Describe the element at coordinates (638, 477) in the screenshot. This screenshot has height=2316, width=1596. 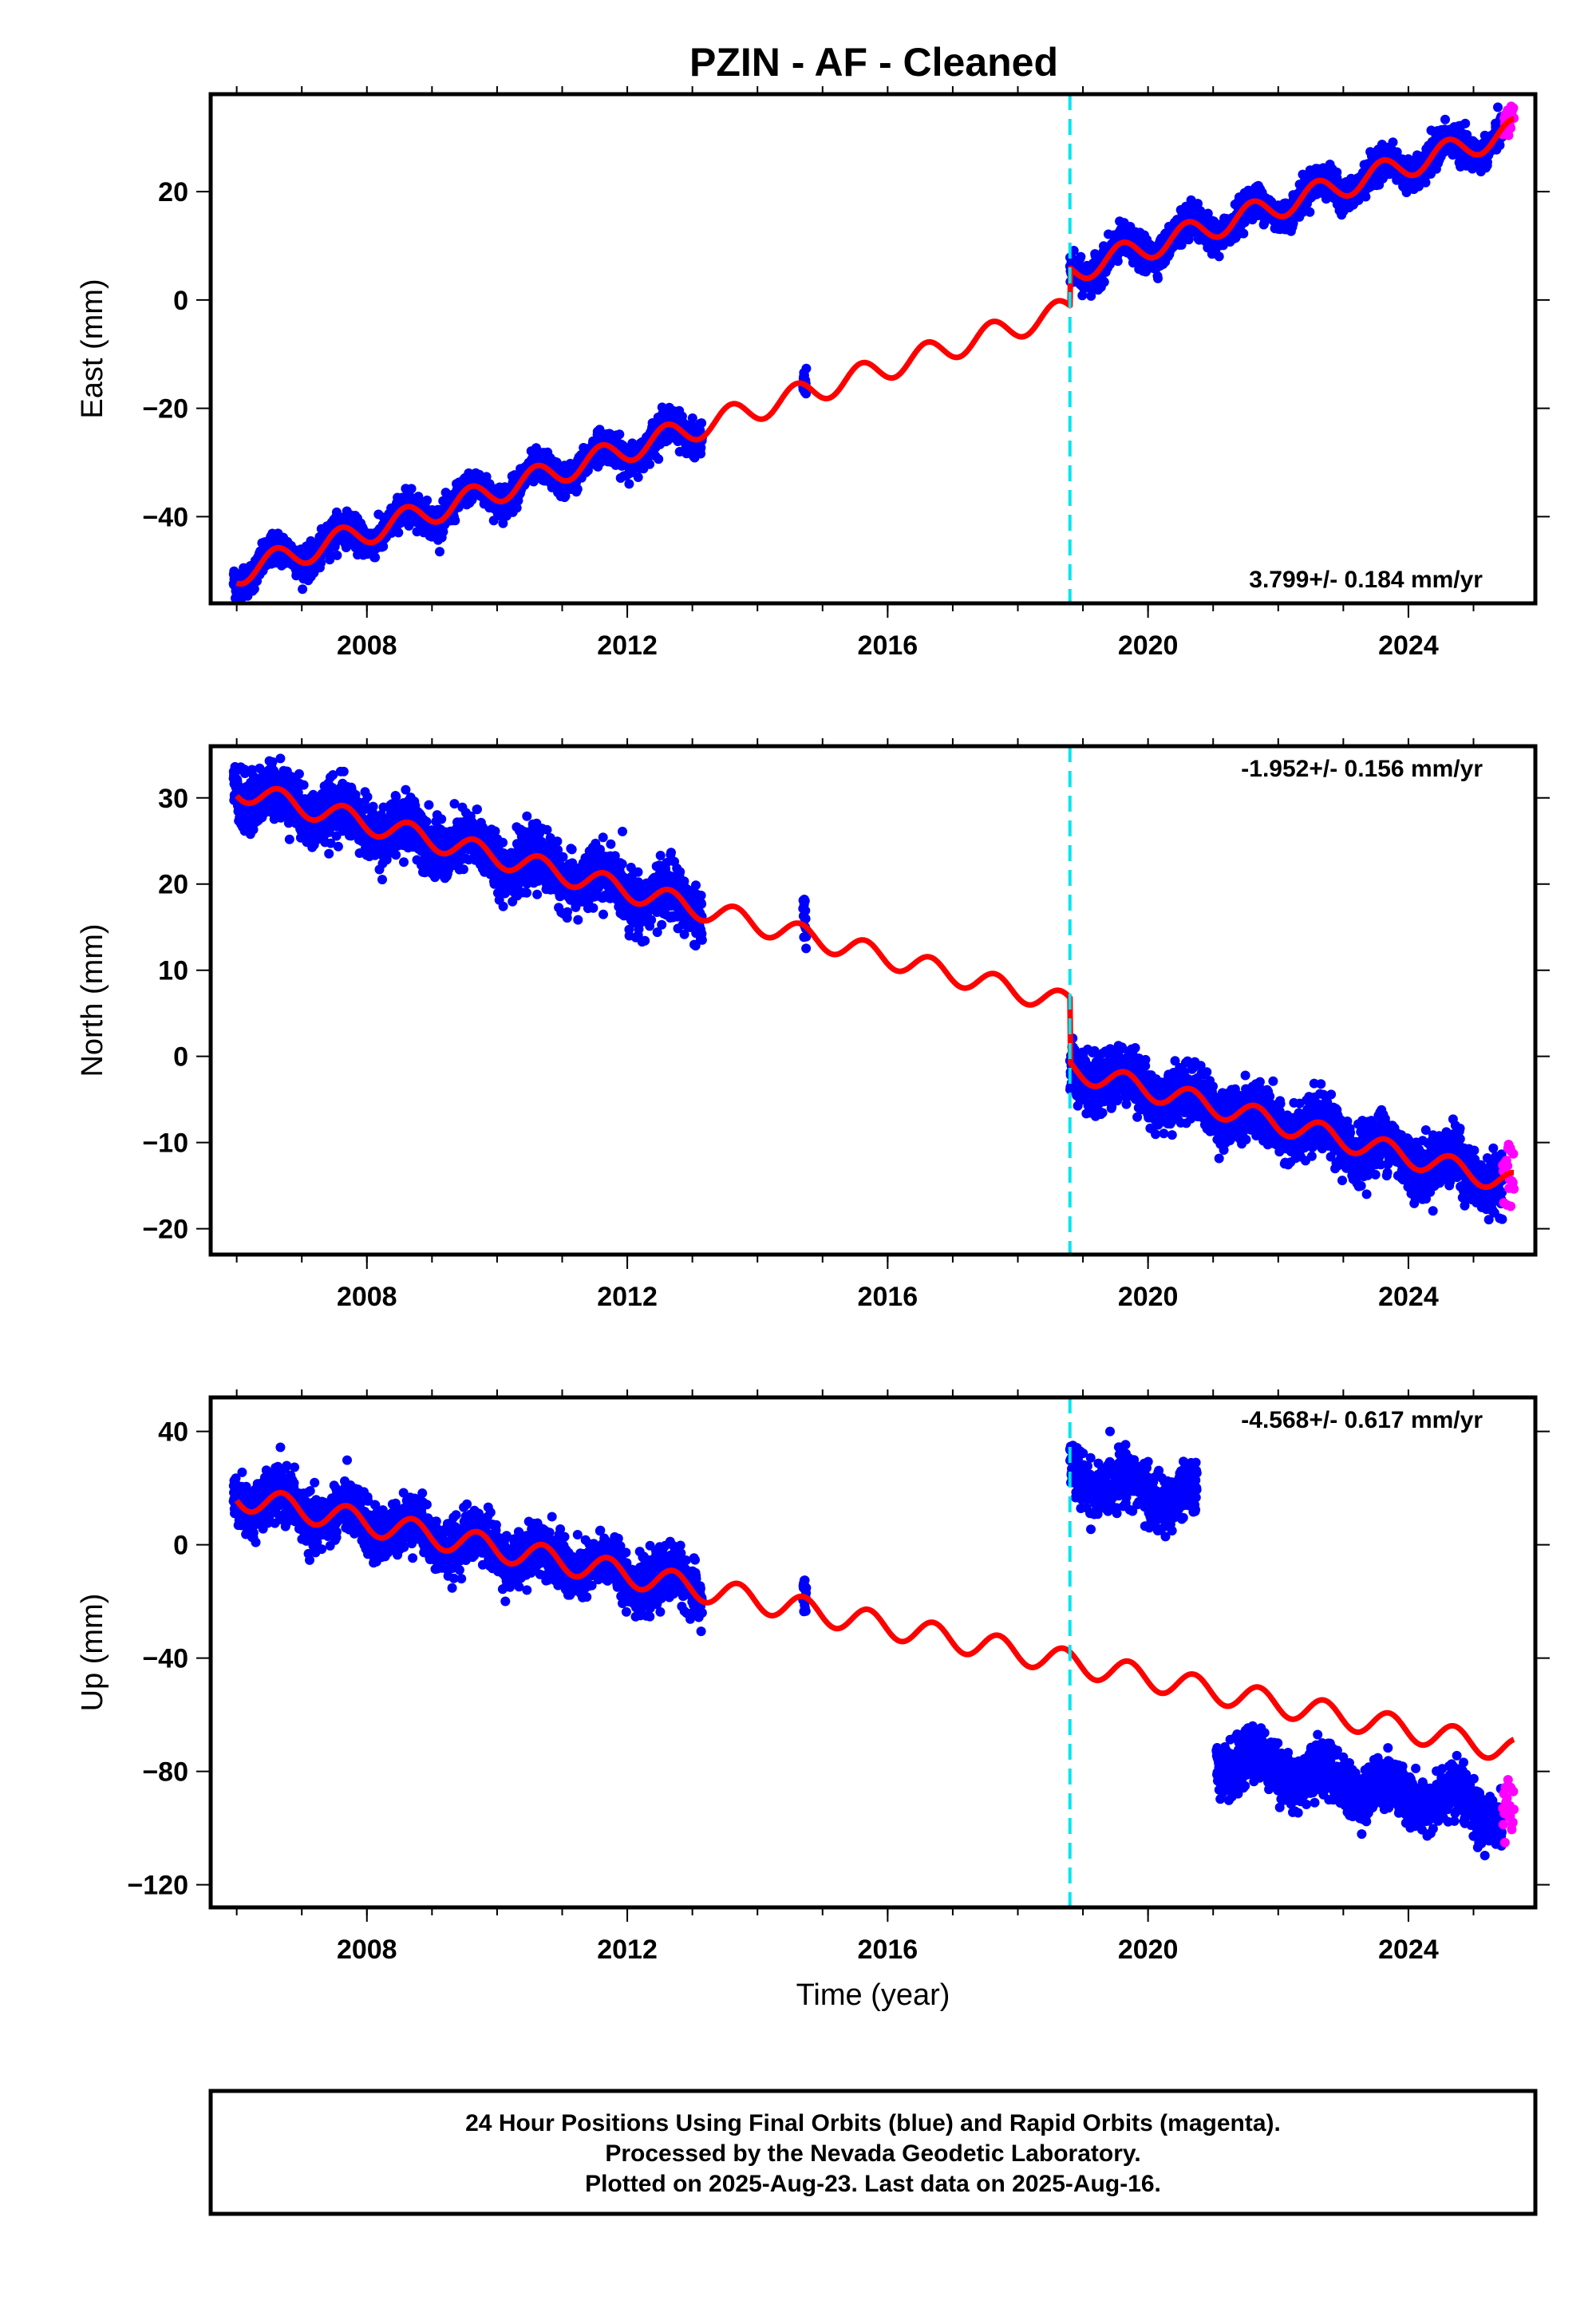
I see `data-point-east-2051` at that location.